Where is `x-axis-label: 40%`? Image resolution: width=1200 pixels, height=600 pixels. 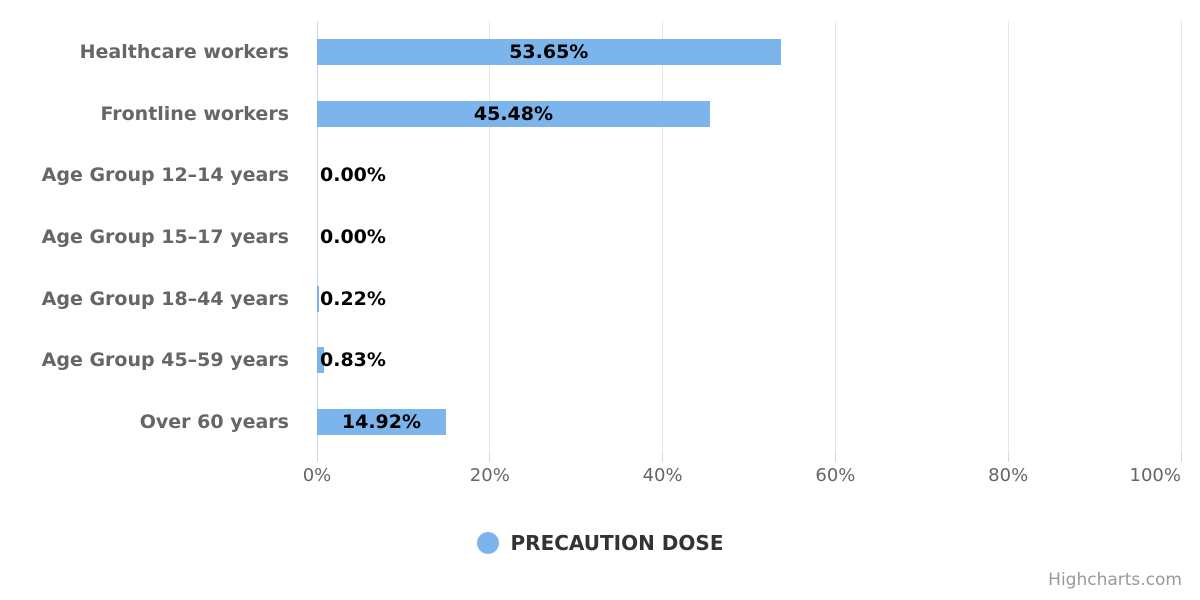 x-axis-label: 40% is located at coordinates (662, 475).